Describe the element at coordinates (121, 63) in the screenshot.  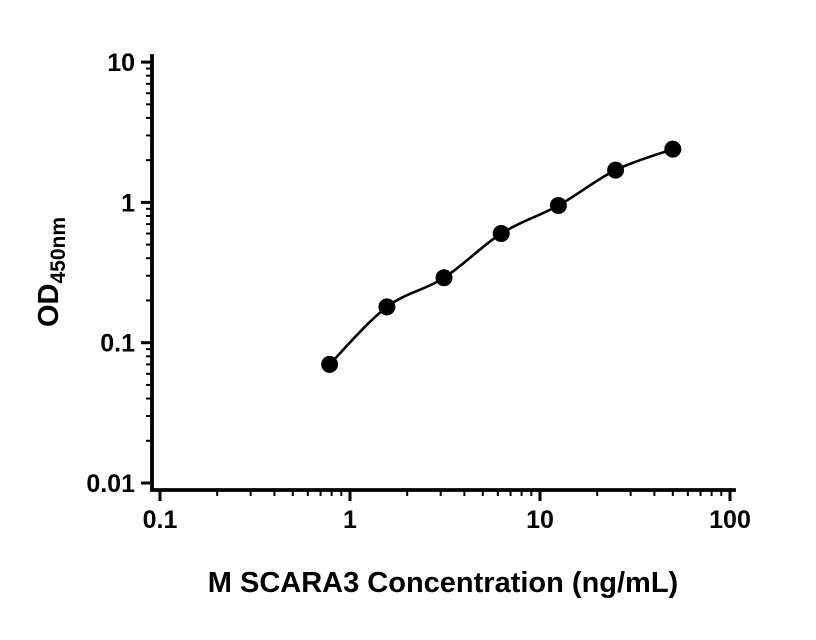
I see `y-tick-label: 10` at that location.